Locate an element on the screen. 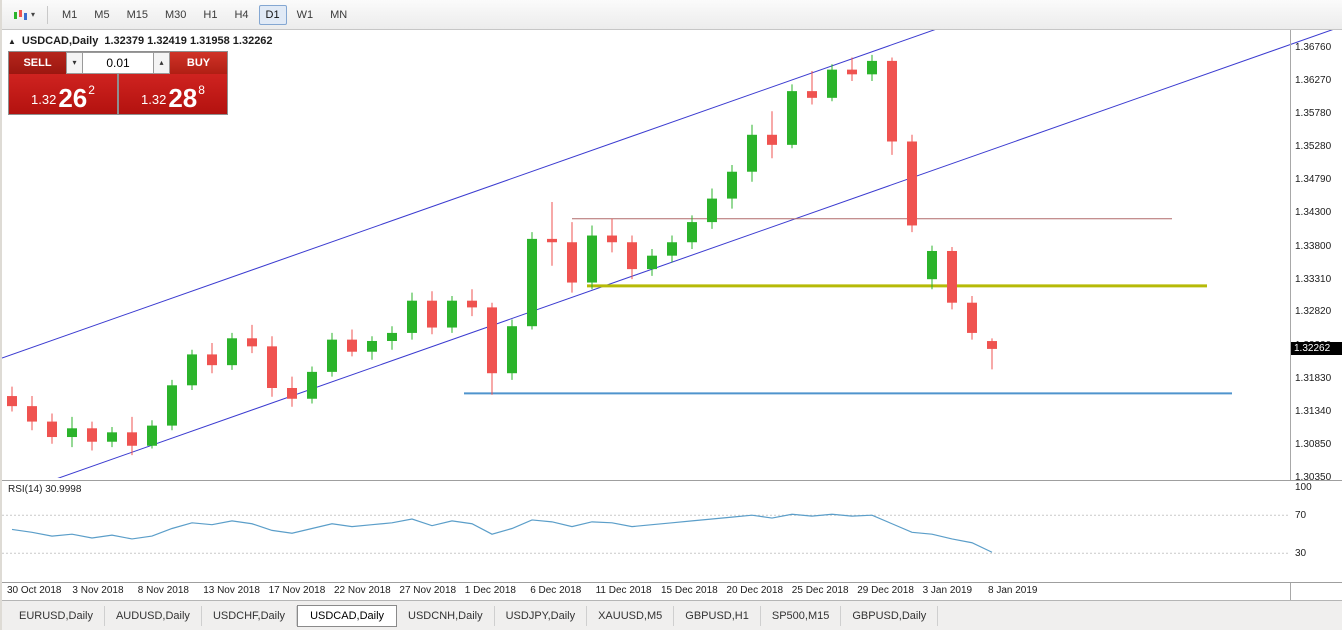  price-axis-label: 1.36760 is located at coordinates (1313, 47).